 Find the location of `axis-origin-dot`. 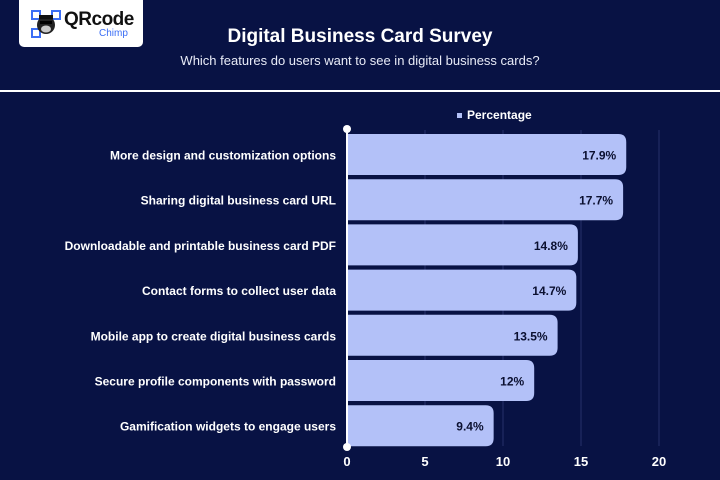

axis-origin-dot is located at coordinates (347, 447).